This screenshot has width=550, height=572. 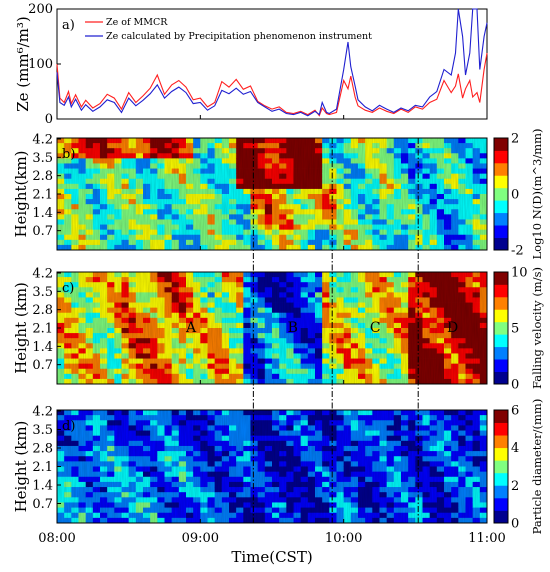 What do you see at coordinates (515, 448) in the screenshot?
I see `colorbar-tick-label: 4` at bounding box center [515, 448].